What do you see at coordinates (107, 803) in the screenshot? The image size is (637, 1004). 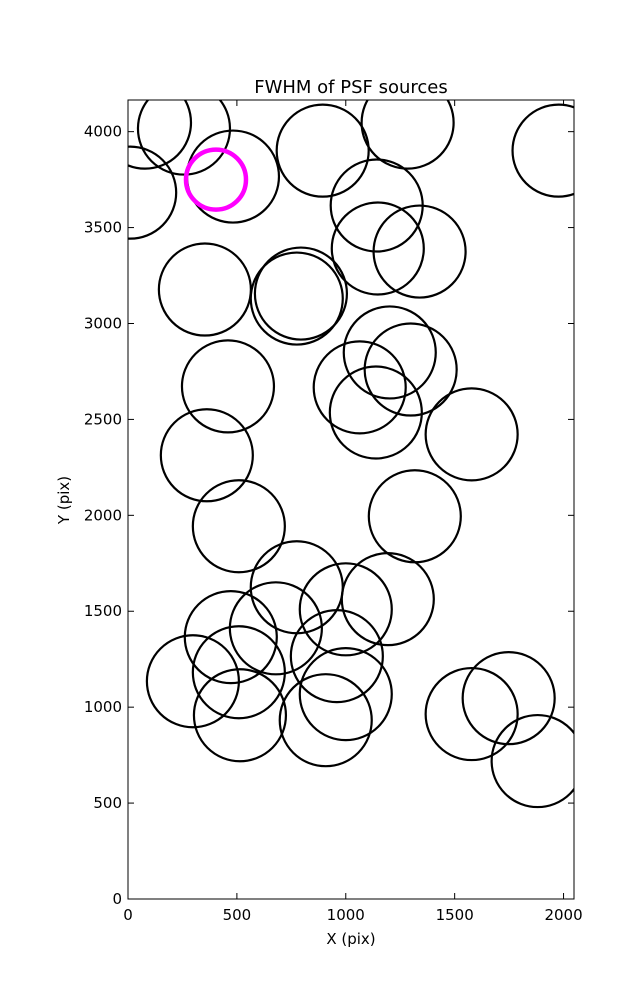 I see `y-tick-label: 500` at bounding box center [107, 803].